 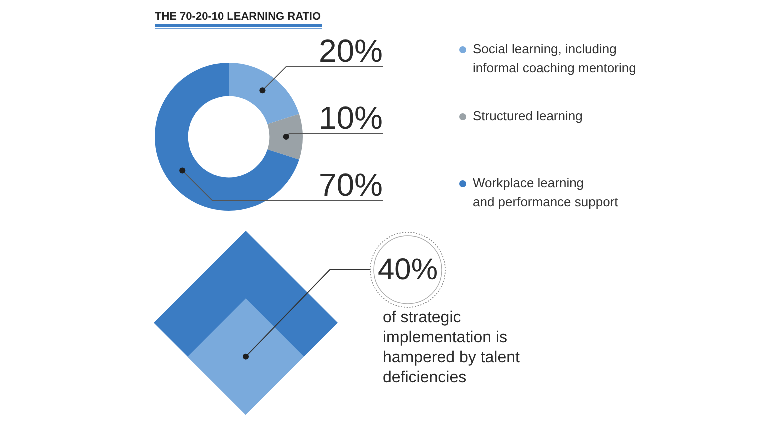 What do you see at coordinates (408, 269) in the screenshot?
I see `data-label: 40%` at bounding box center [408, 269].